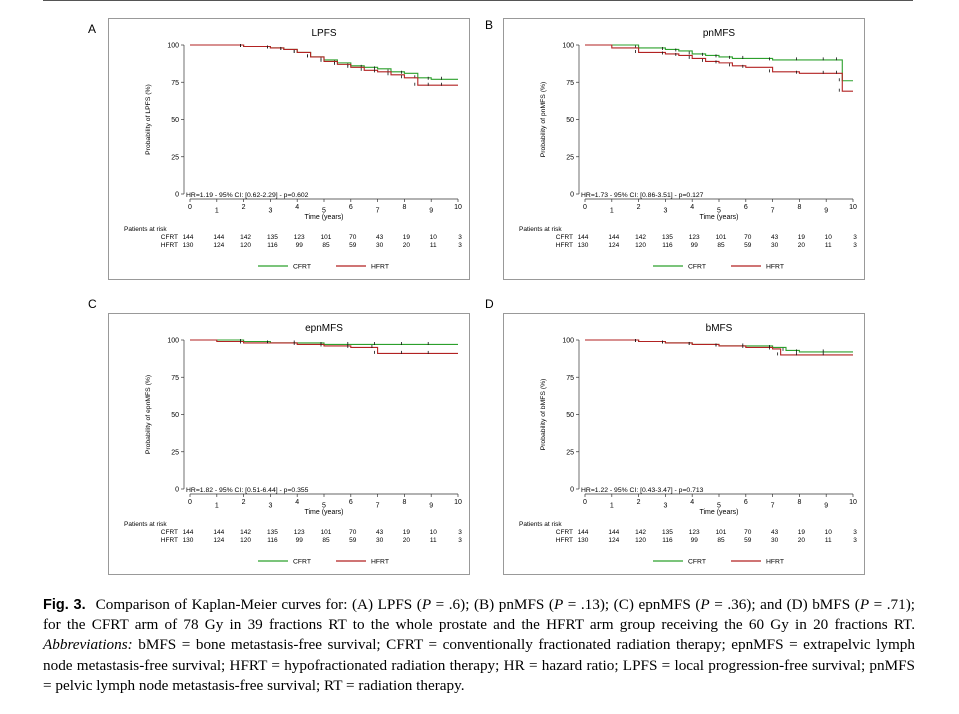 The image size is (959, 714). I want to click on caption-p-a: P, so click(426, 604).